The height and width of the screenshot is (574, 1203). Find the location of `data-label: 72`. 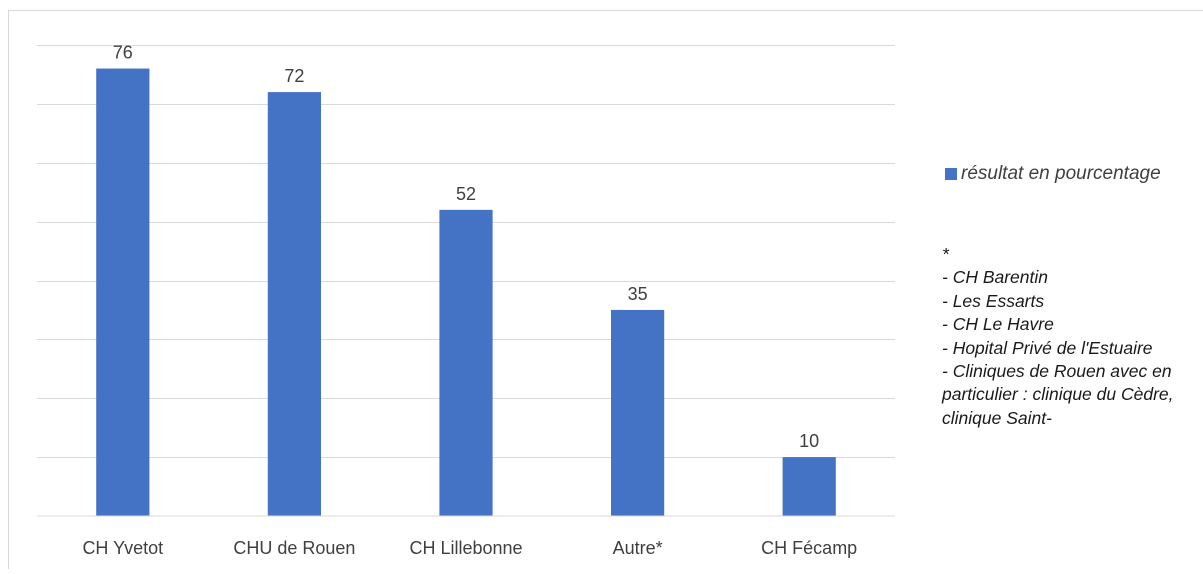

data-label: 72 is located at coordinates (294, 76).